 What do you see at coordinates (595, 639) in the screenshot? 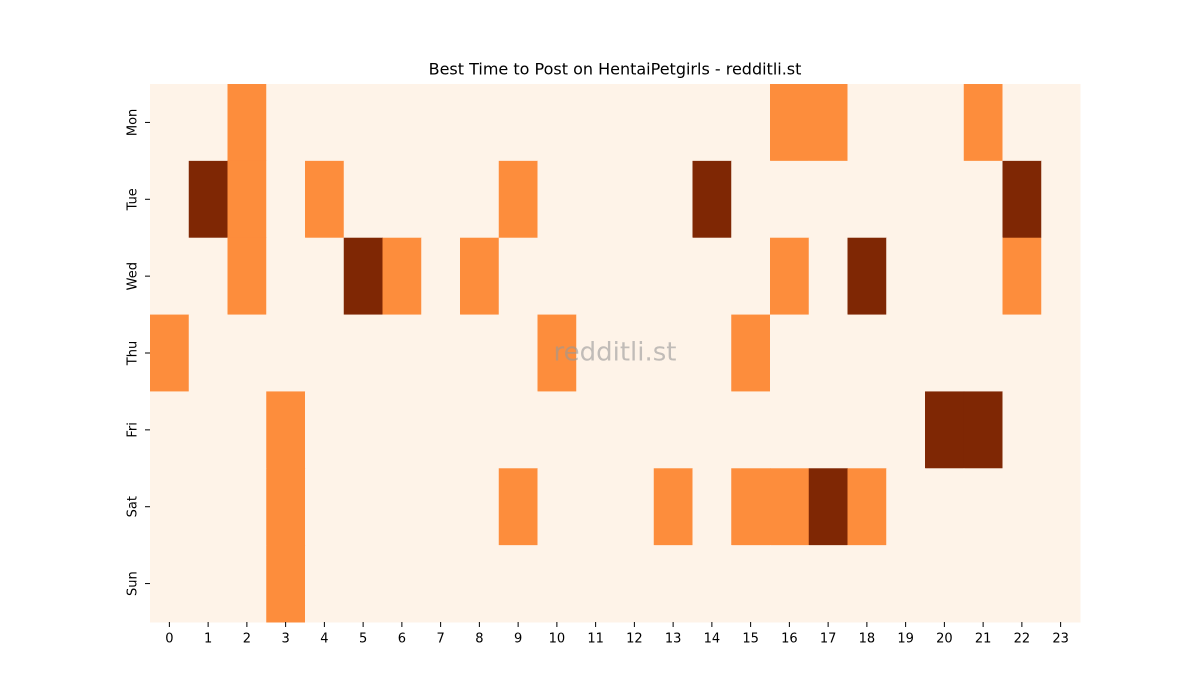
I see `x-tick-label: 11` at bounding box center [595, 639].